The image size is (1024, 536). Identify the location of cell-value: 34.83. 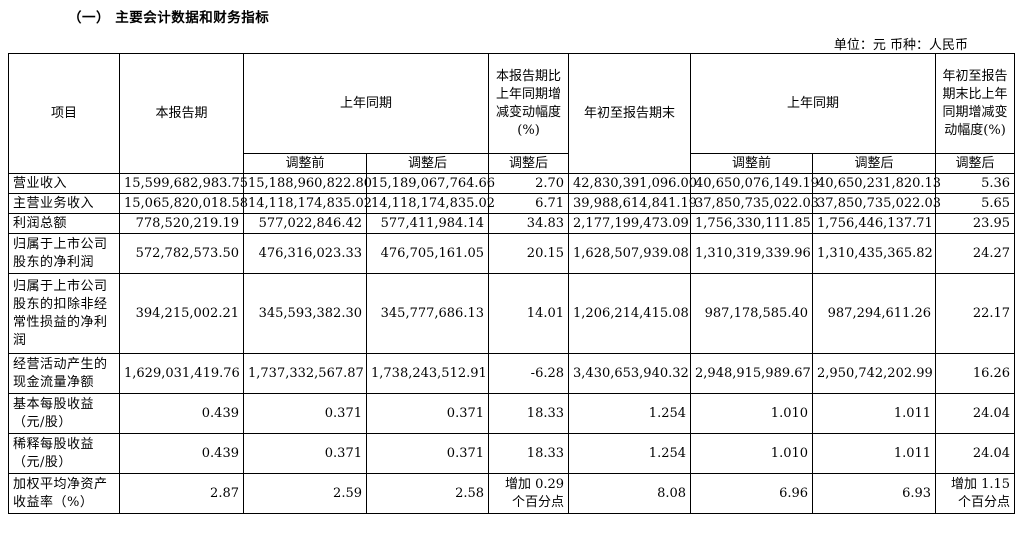
(529, 223).